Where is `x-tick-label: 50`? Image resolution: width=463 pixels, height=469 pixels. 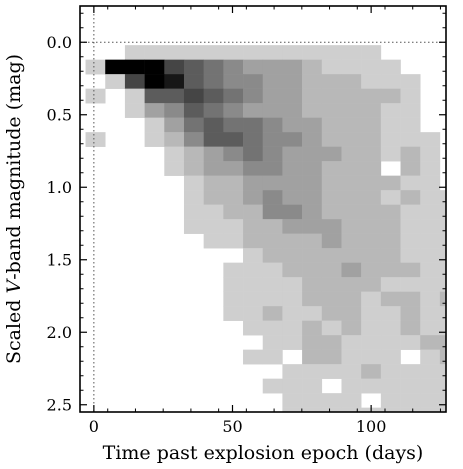 x-tick-label: 50 is located at coordinates (232, 426).